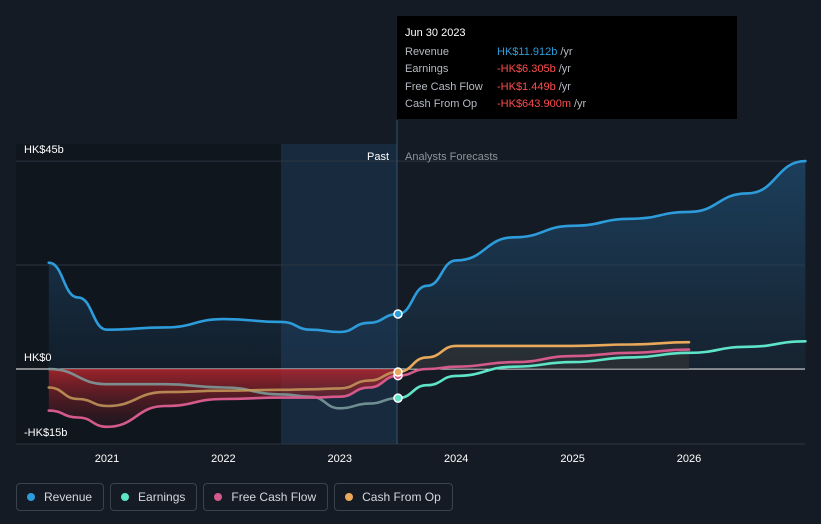  Describe the element at coordinates (441, 104) in the screenshot. I see `tooltip-label: Cash From Op` at that location.